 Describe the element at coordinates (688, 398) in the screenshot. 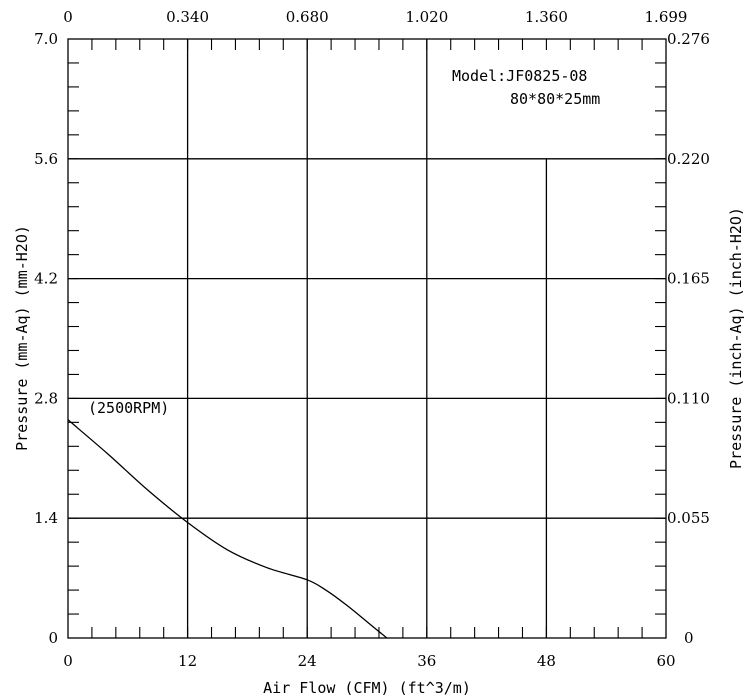

I see `y-right-tick-label: 0.110` at that location.